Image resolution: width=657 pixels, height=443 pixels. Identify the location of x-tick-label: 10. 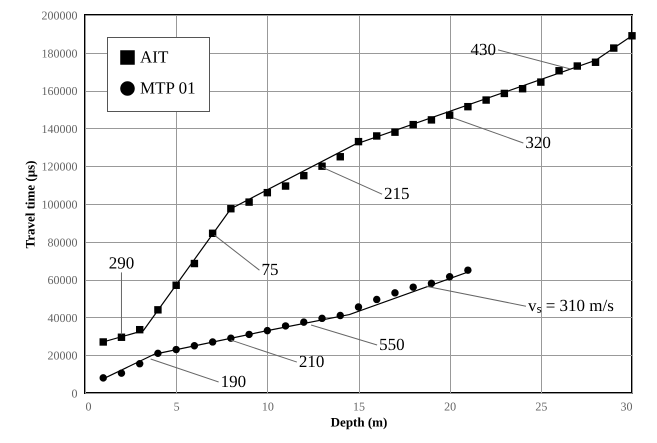
(268, 407).